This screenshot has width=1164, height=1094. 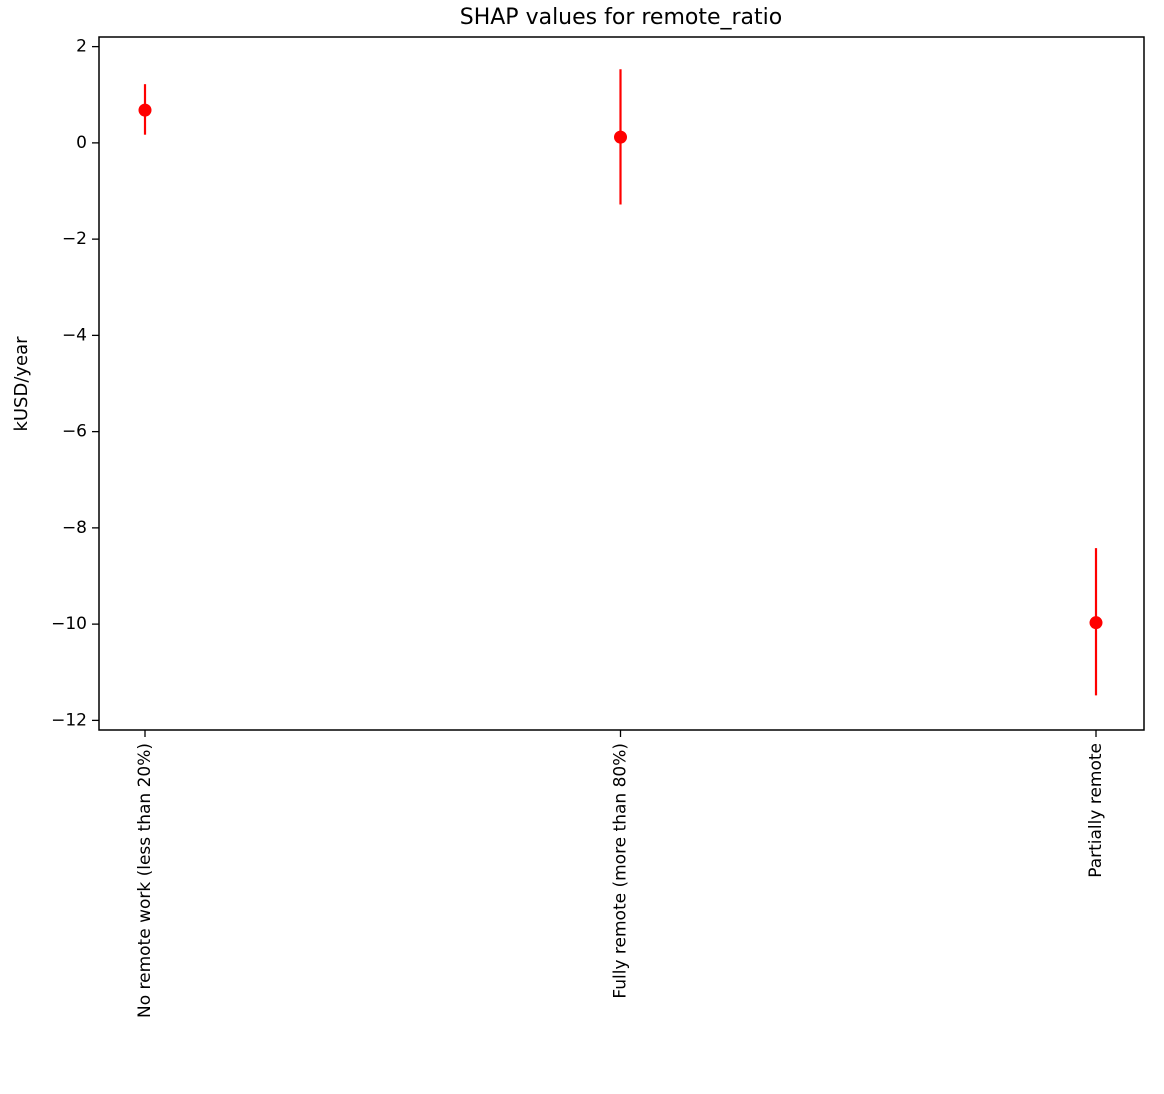 I want to click on y-tick-label: −12, so click(x=69, y=720).